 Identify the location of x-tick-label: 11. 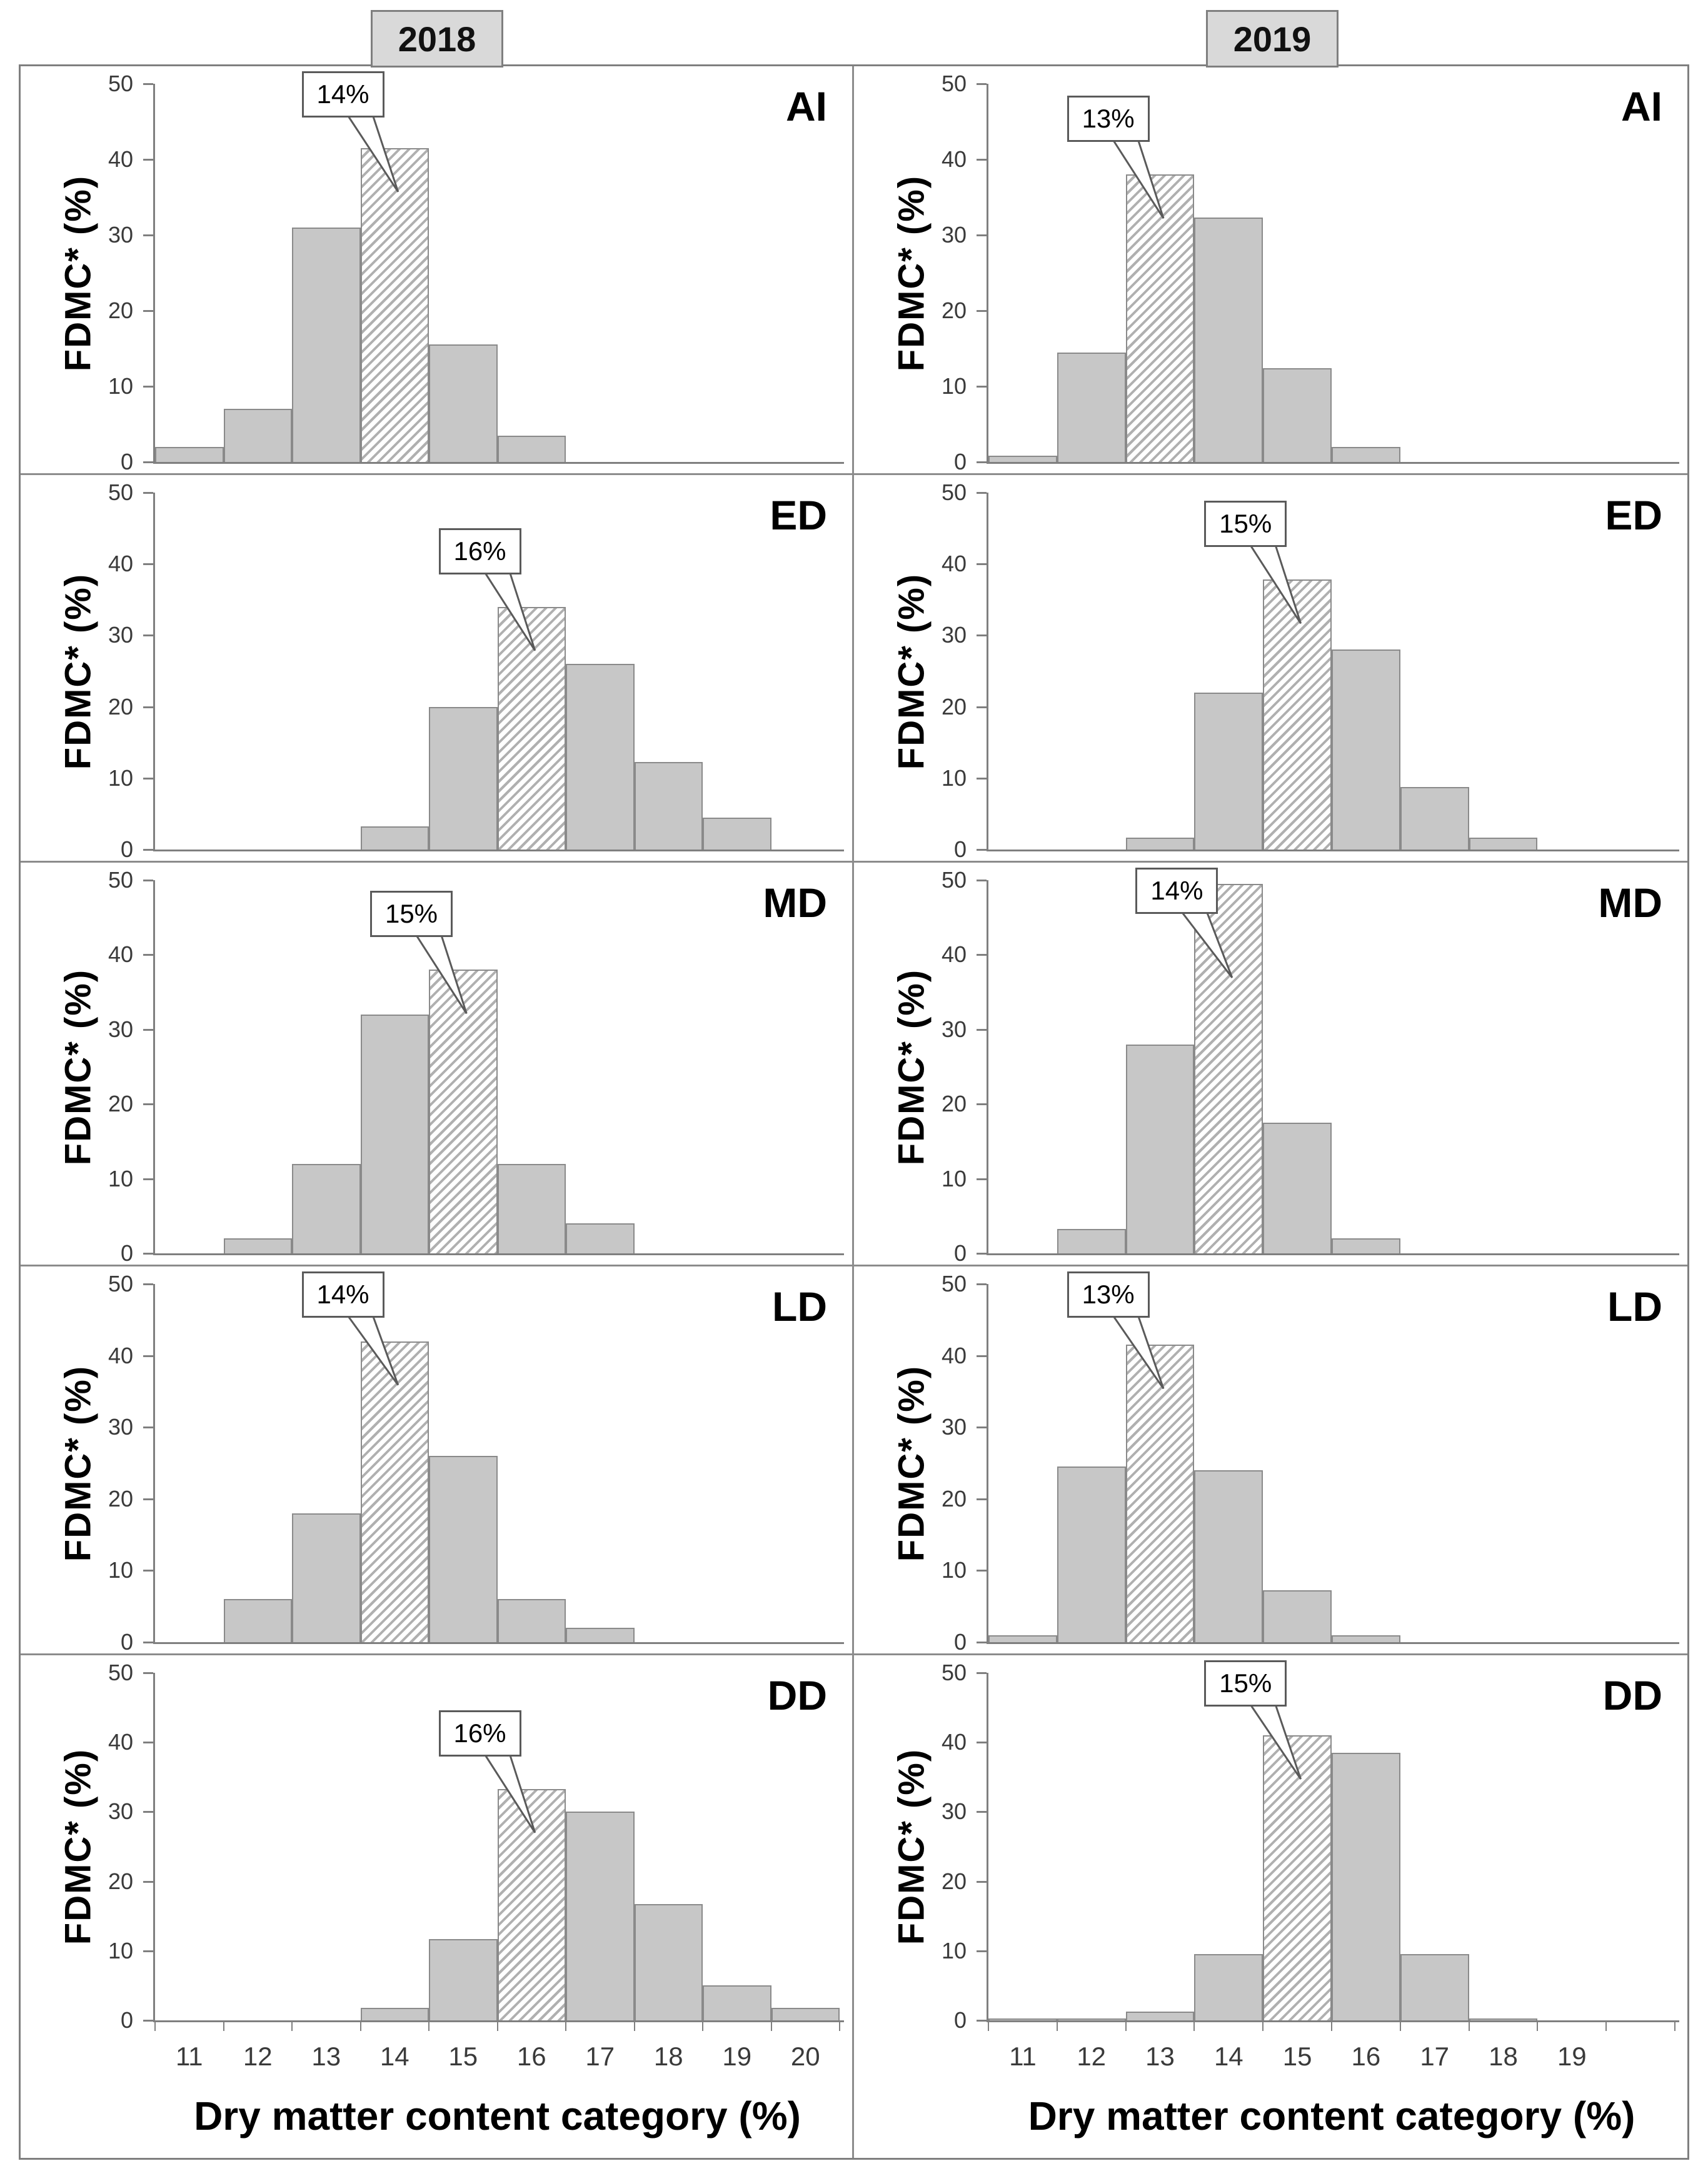
(189, 2056).